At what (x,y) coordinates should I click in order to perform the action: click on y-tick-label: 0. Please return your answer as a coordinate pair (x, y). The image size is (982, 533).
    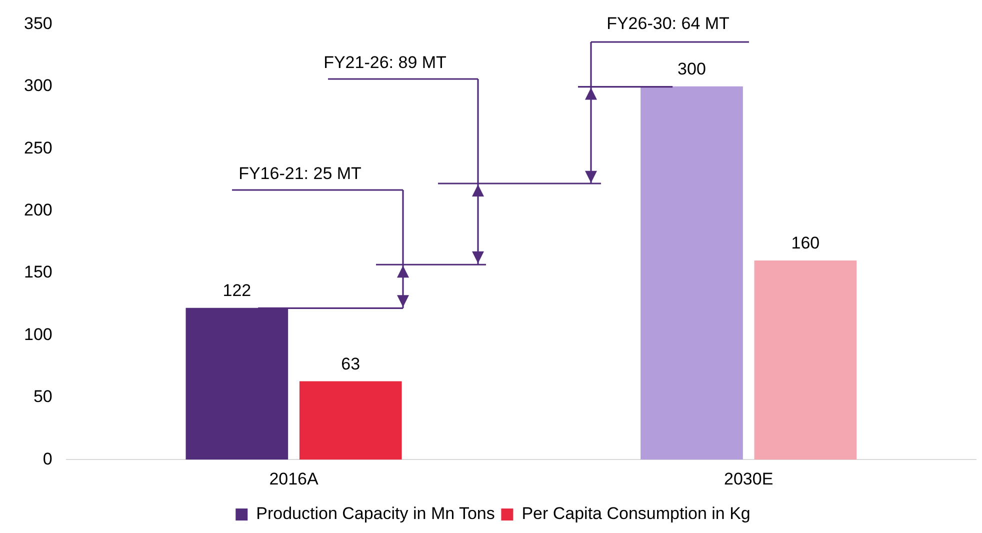
    Looking at the image, I should click on (47, 458).